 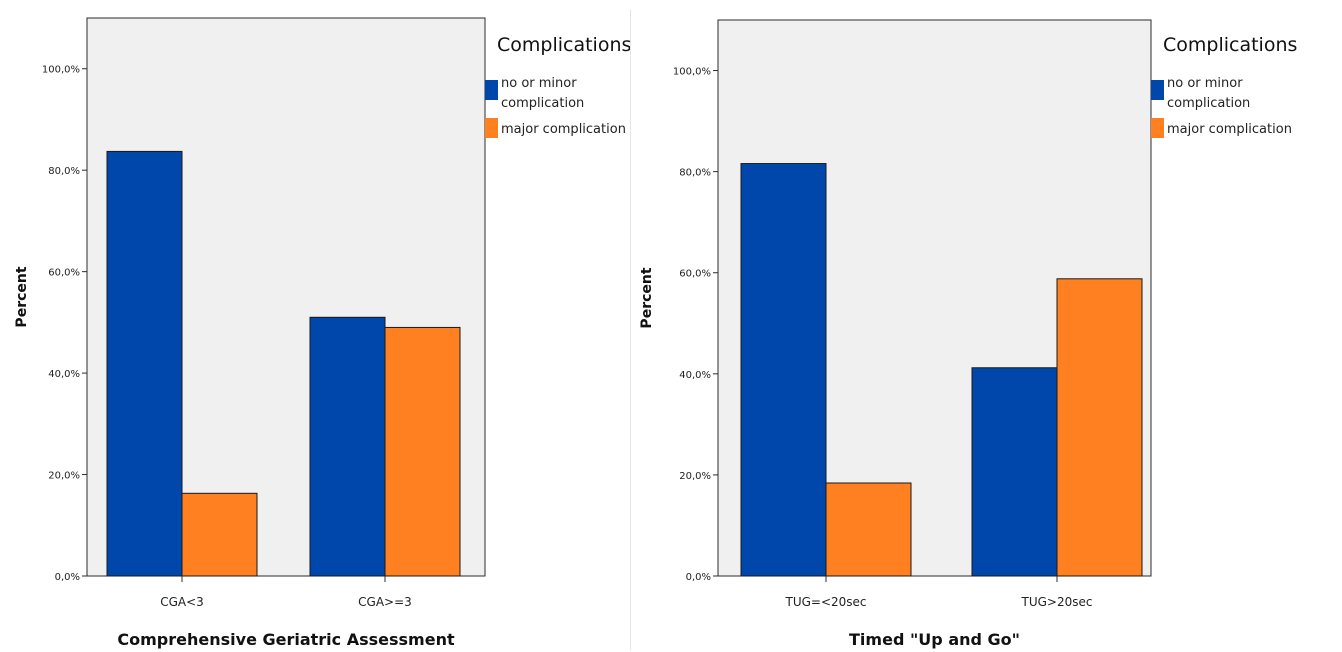 I want to click on x-category-label: TUG>20sec, so click(x=1057, y=602).